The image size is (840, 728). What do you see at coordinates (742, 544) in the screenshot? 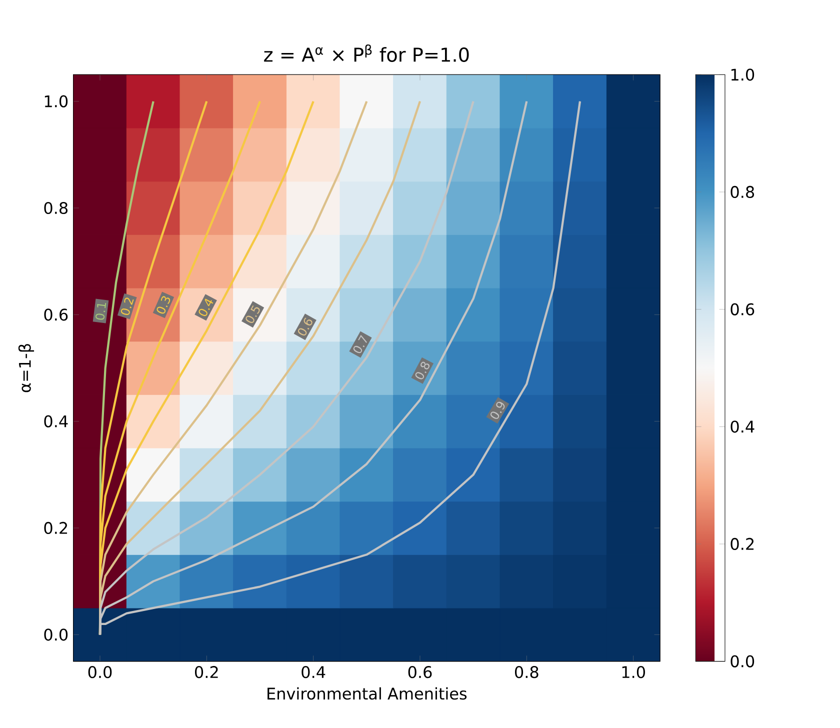
I see `color-bar-label: 0.2` at bounding box center [742, 544].